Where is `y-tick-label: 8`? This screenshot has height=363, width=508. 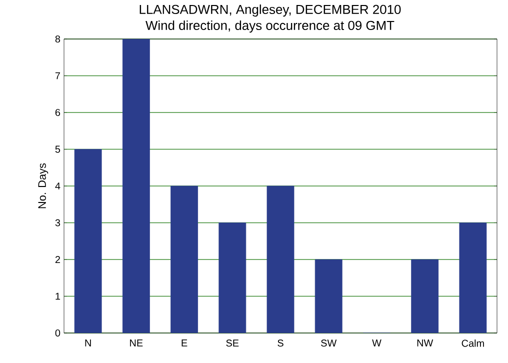
y-tick-label: 8 is located at coordinates (57, 39).